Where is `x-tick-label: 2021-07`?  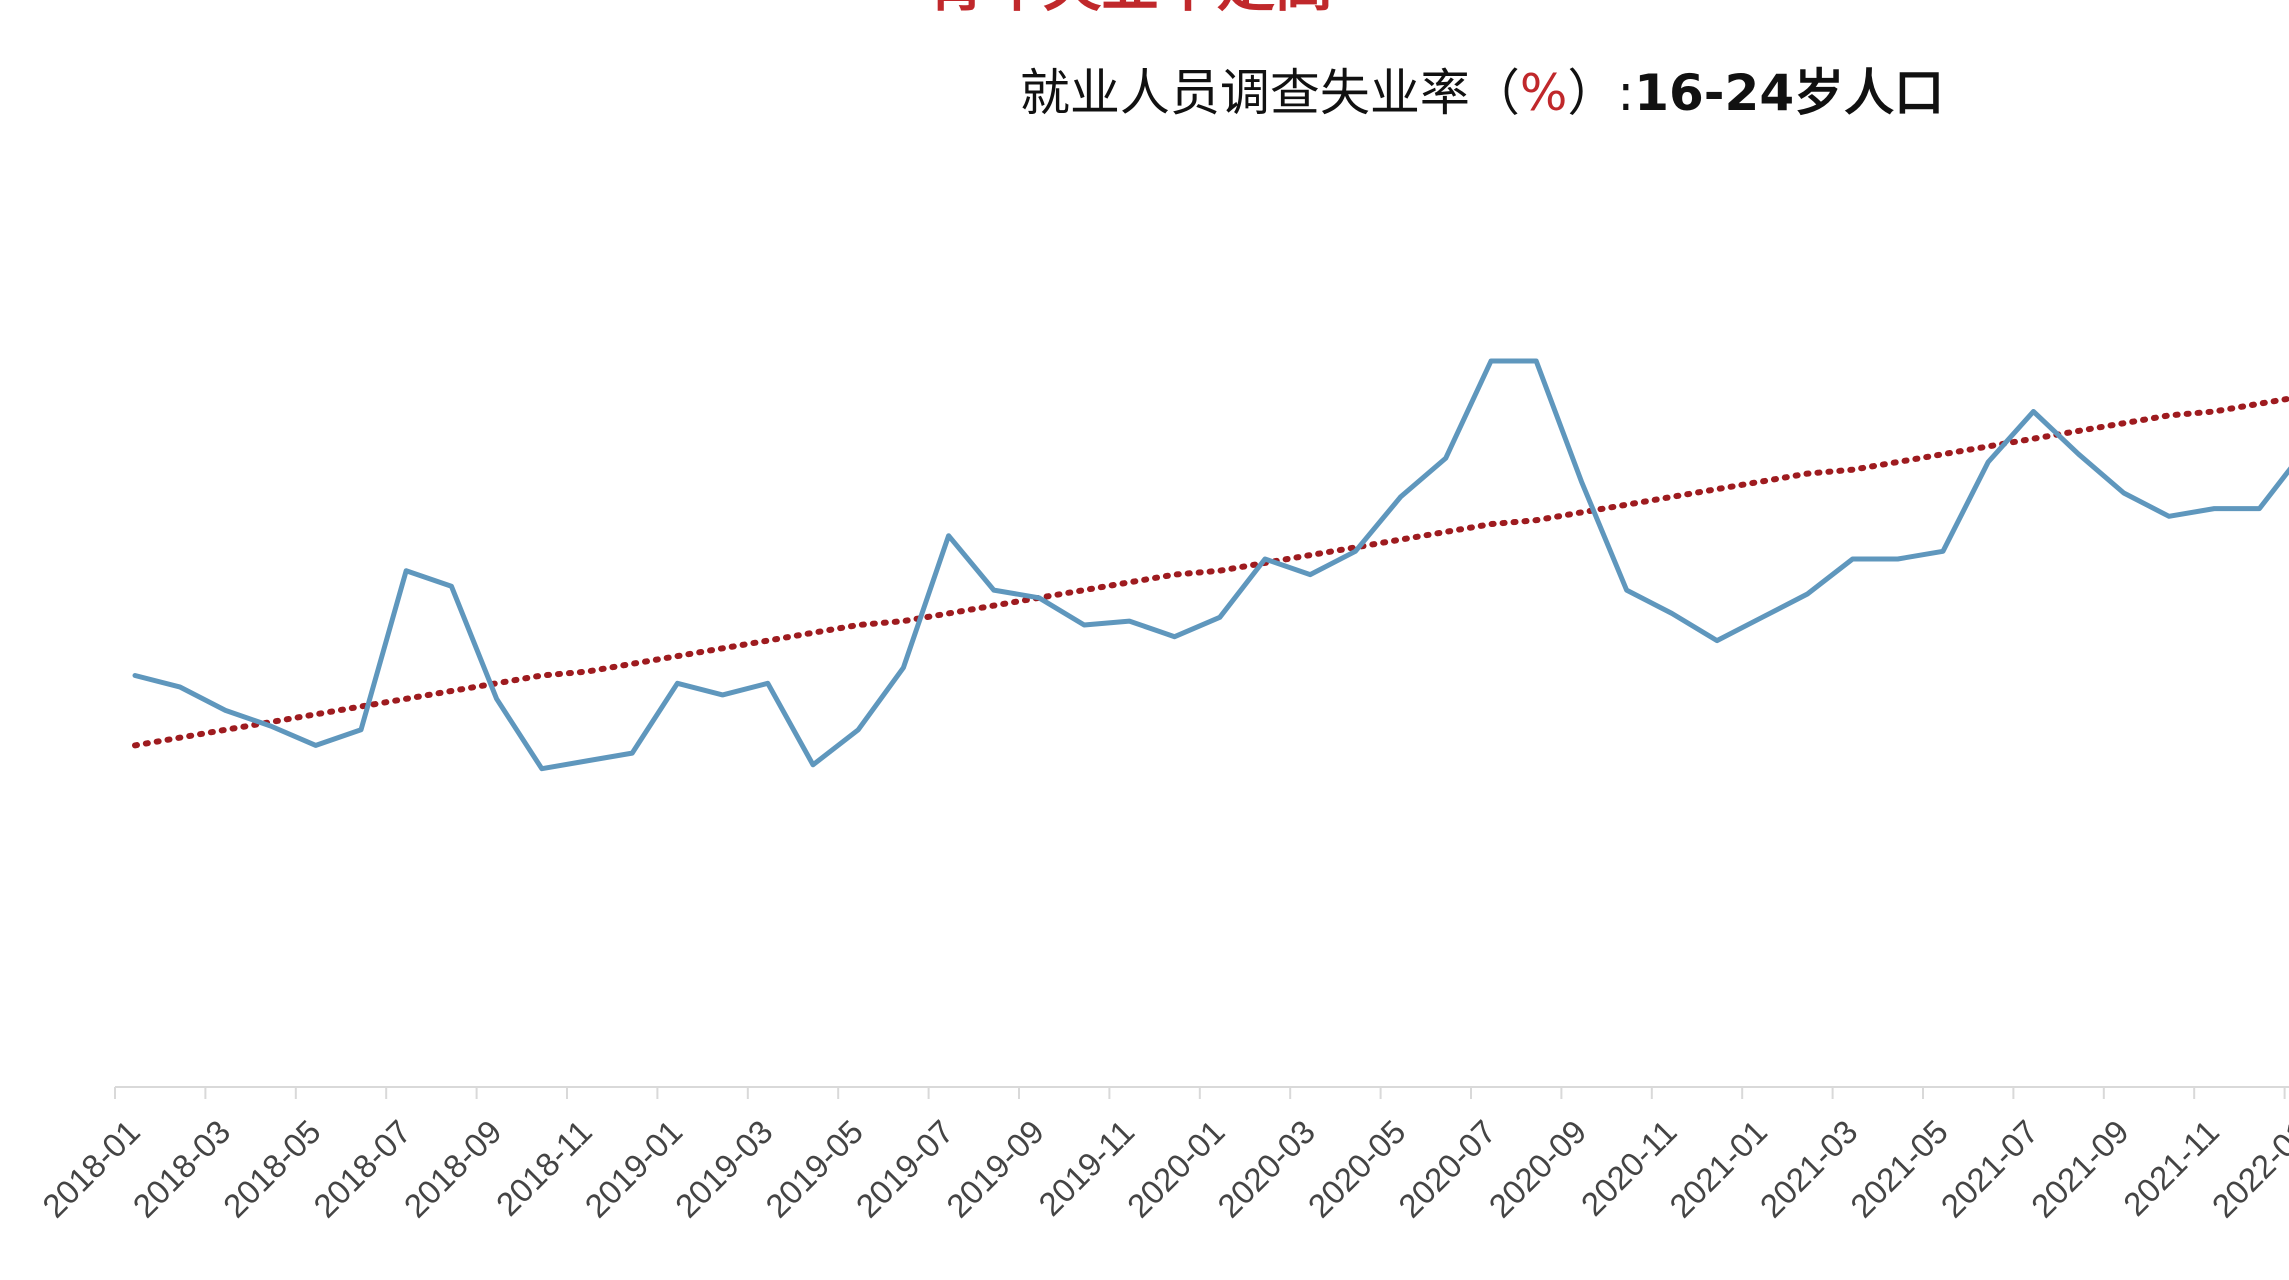 x-tick-label: 2021-07 is located at coordinates (1990, 1169).